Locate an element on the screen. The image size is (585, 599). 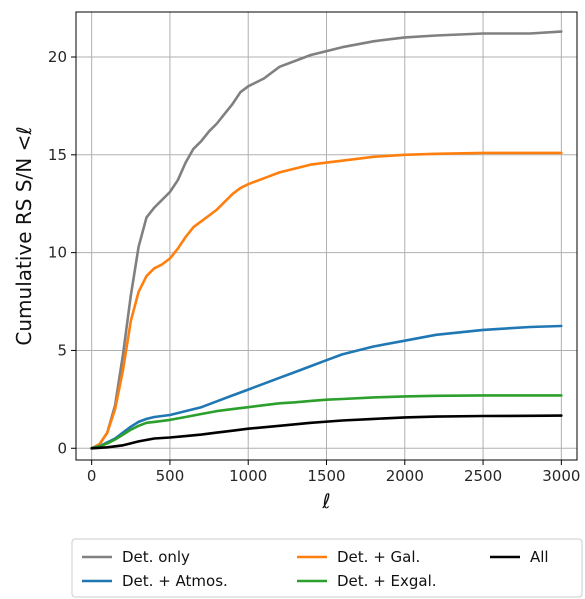
x-tick-label: 2000 is located at coordinates (405, 476).